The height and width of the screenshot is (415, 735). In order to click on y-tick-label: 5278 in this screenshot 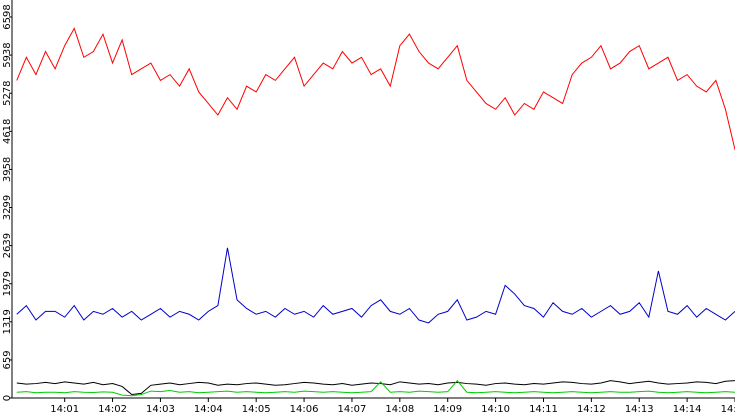, I will do `click(7, 92)`.